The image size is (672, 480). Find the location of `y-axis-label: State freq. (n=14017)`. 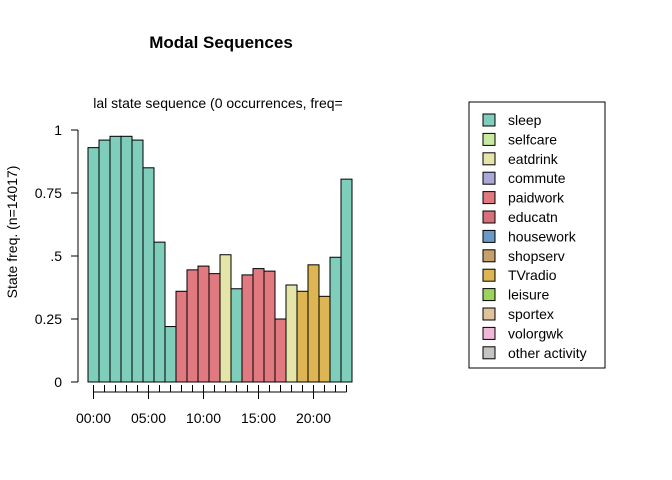

y-axis-label: State freq. (n=14017) is located at coordinates (12, 232).